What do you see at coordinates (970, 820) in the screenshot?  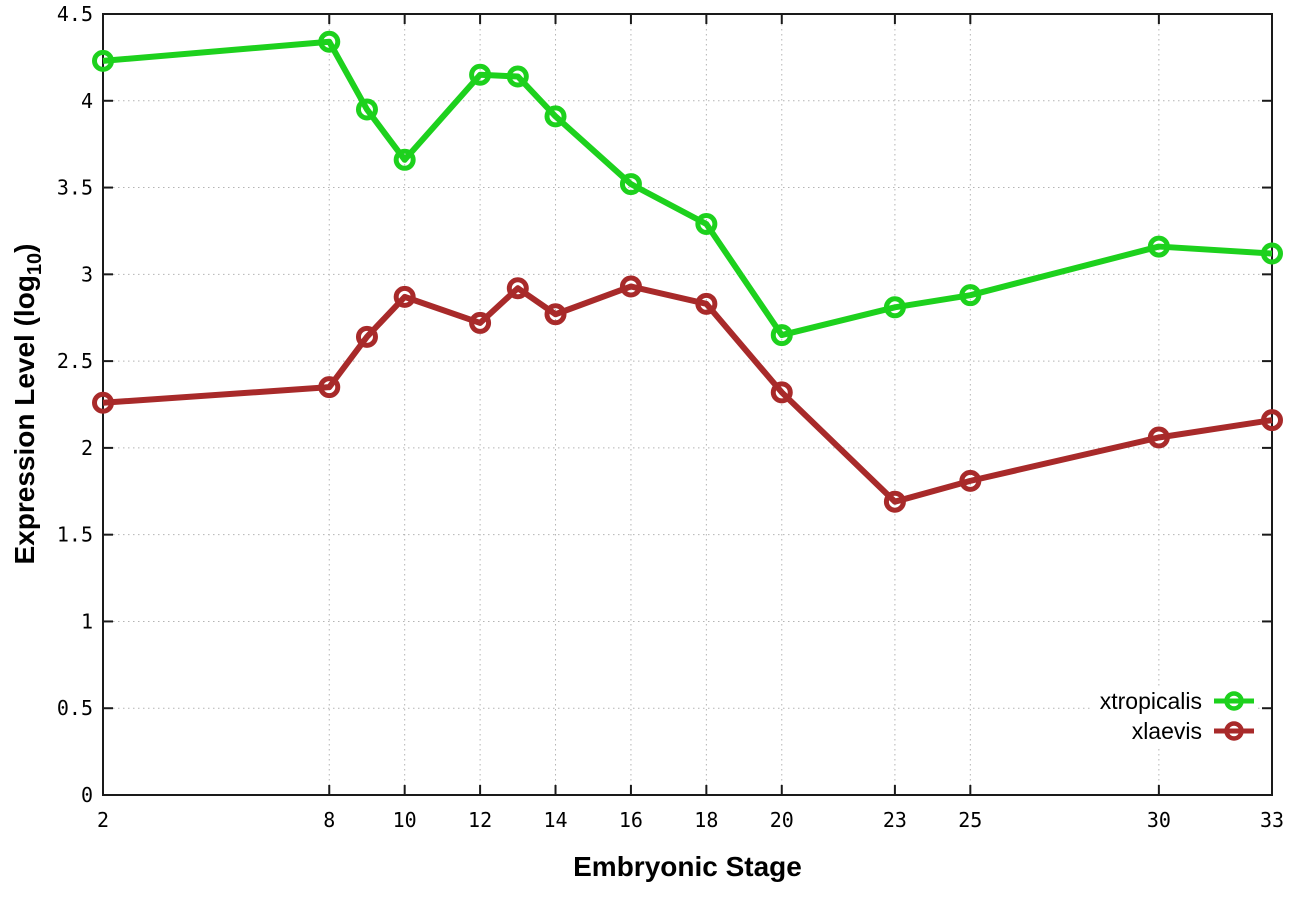 I see `x-tick-label: 25` at bounding box center [970, 820].